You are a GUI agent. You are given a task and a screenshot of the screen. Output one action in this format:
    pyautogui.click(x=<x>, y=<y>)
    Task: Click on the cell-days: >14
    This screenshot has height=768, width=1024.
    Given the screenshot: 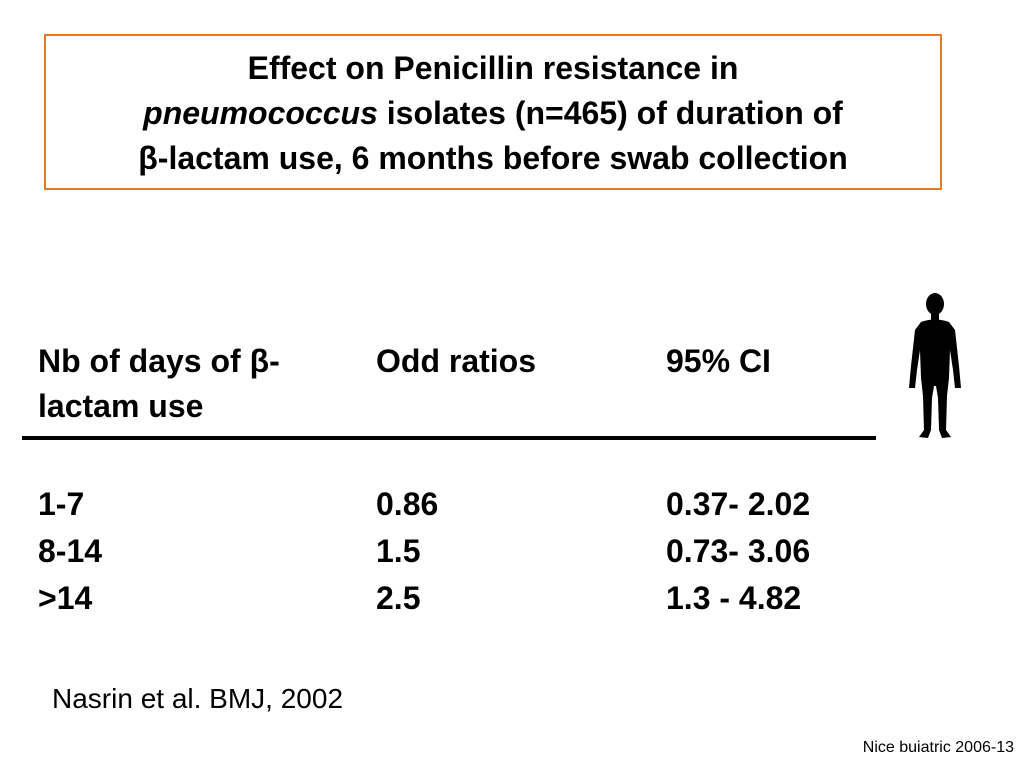 What is the action you would take?
    pyautogui.click(x=65, y=598)
    